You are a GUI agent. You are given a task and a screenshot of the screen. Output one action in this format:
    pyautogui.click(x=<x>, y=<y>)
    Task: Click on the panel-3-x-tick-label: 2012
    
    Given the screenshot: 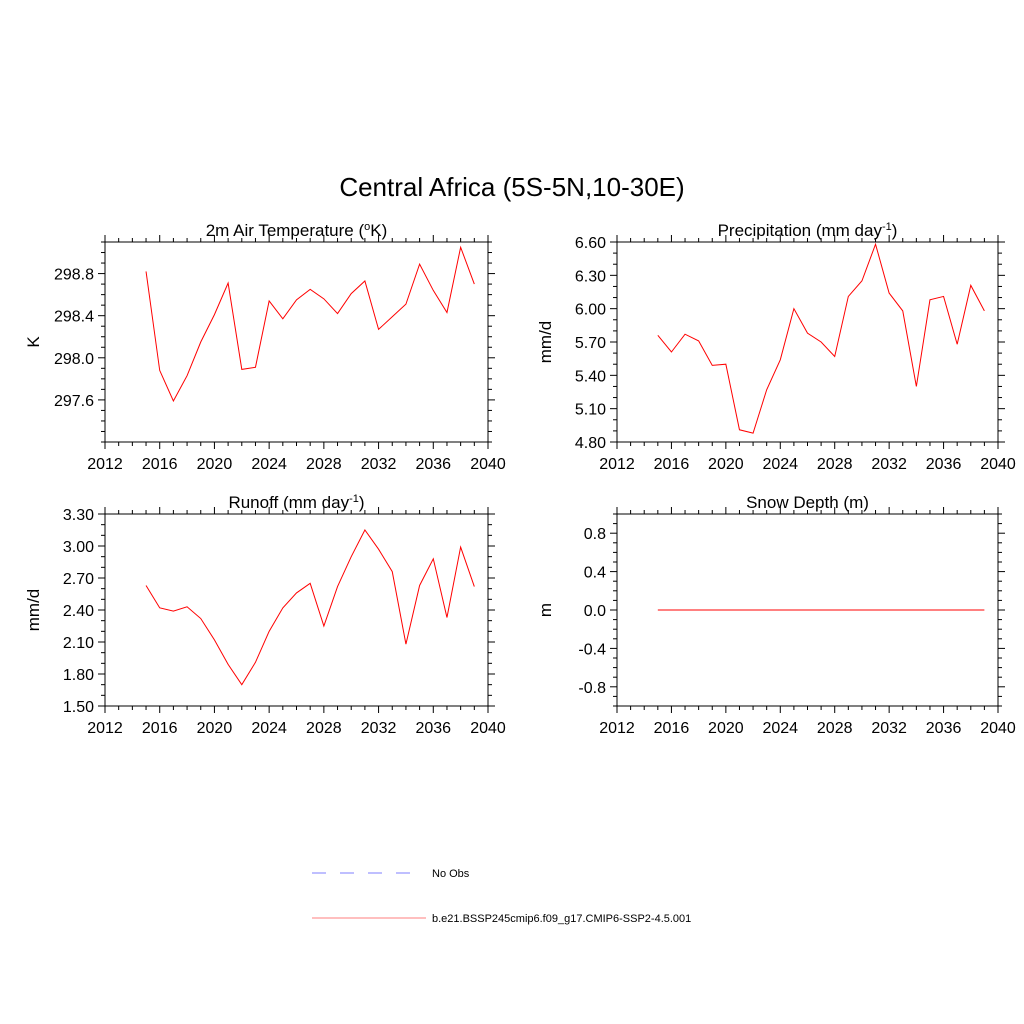 What is the action you would take?
    pyautogui.click(x=105, y=728)
    